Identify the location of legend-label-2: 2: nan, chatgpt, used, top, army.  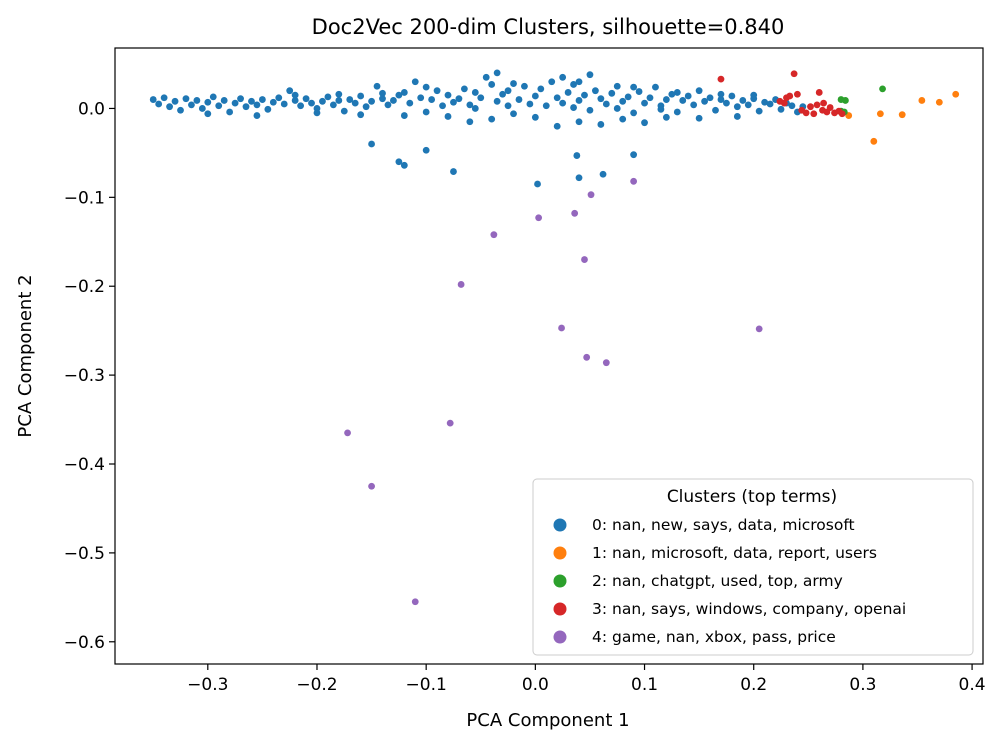
(717, 581).